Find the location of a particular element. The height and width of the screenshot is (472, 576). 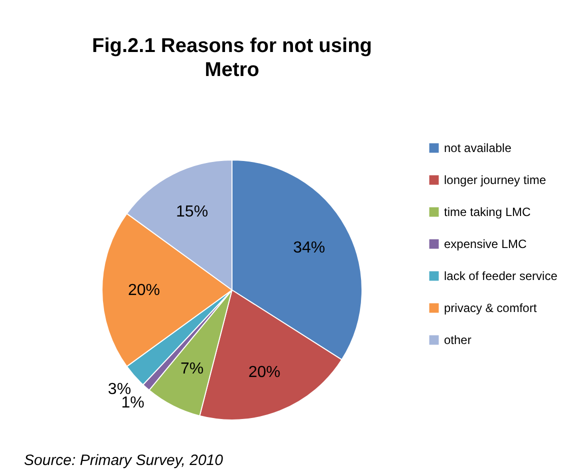

legend-label: other is located at coordinates (458, 340).